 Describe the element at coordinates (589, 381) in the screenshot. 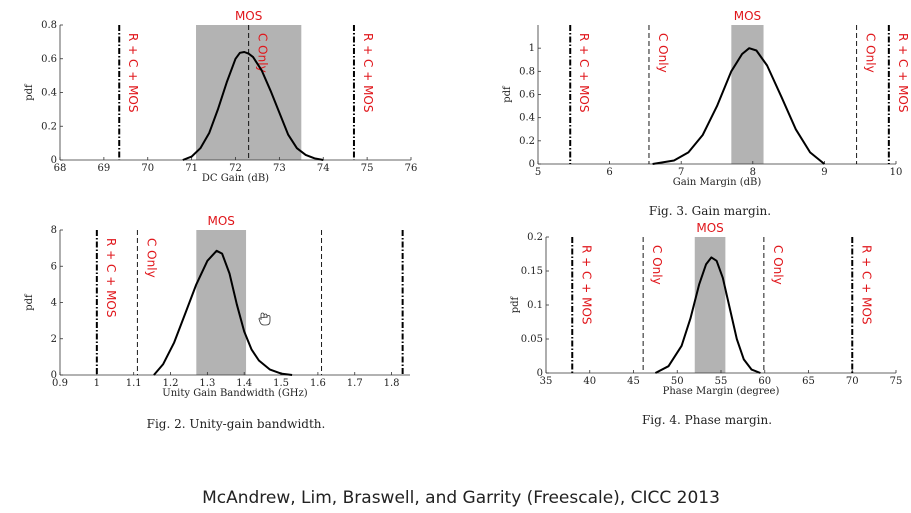

I see `x-tick-label: 40` at that location.